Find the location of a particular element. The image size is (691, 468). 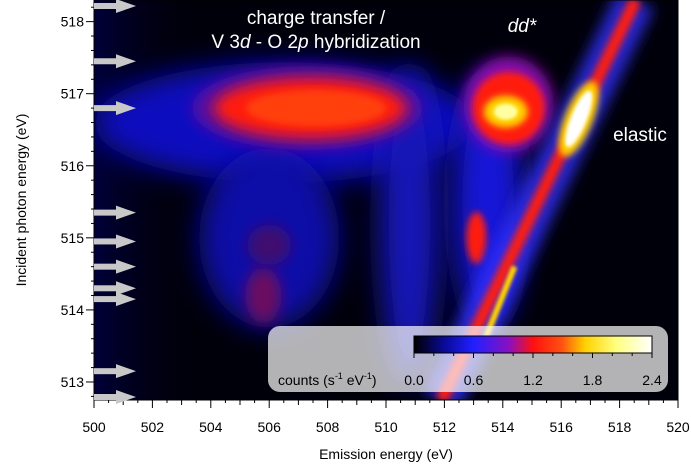

colorbar-panel: counts (s-1 eV-1) 0.0 0.6 1.2 1.8 2.4 is located at coordinates (468, 359).